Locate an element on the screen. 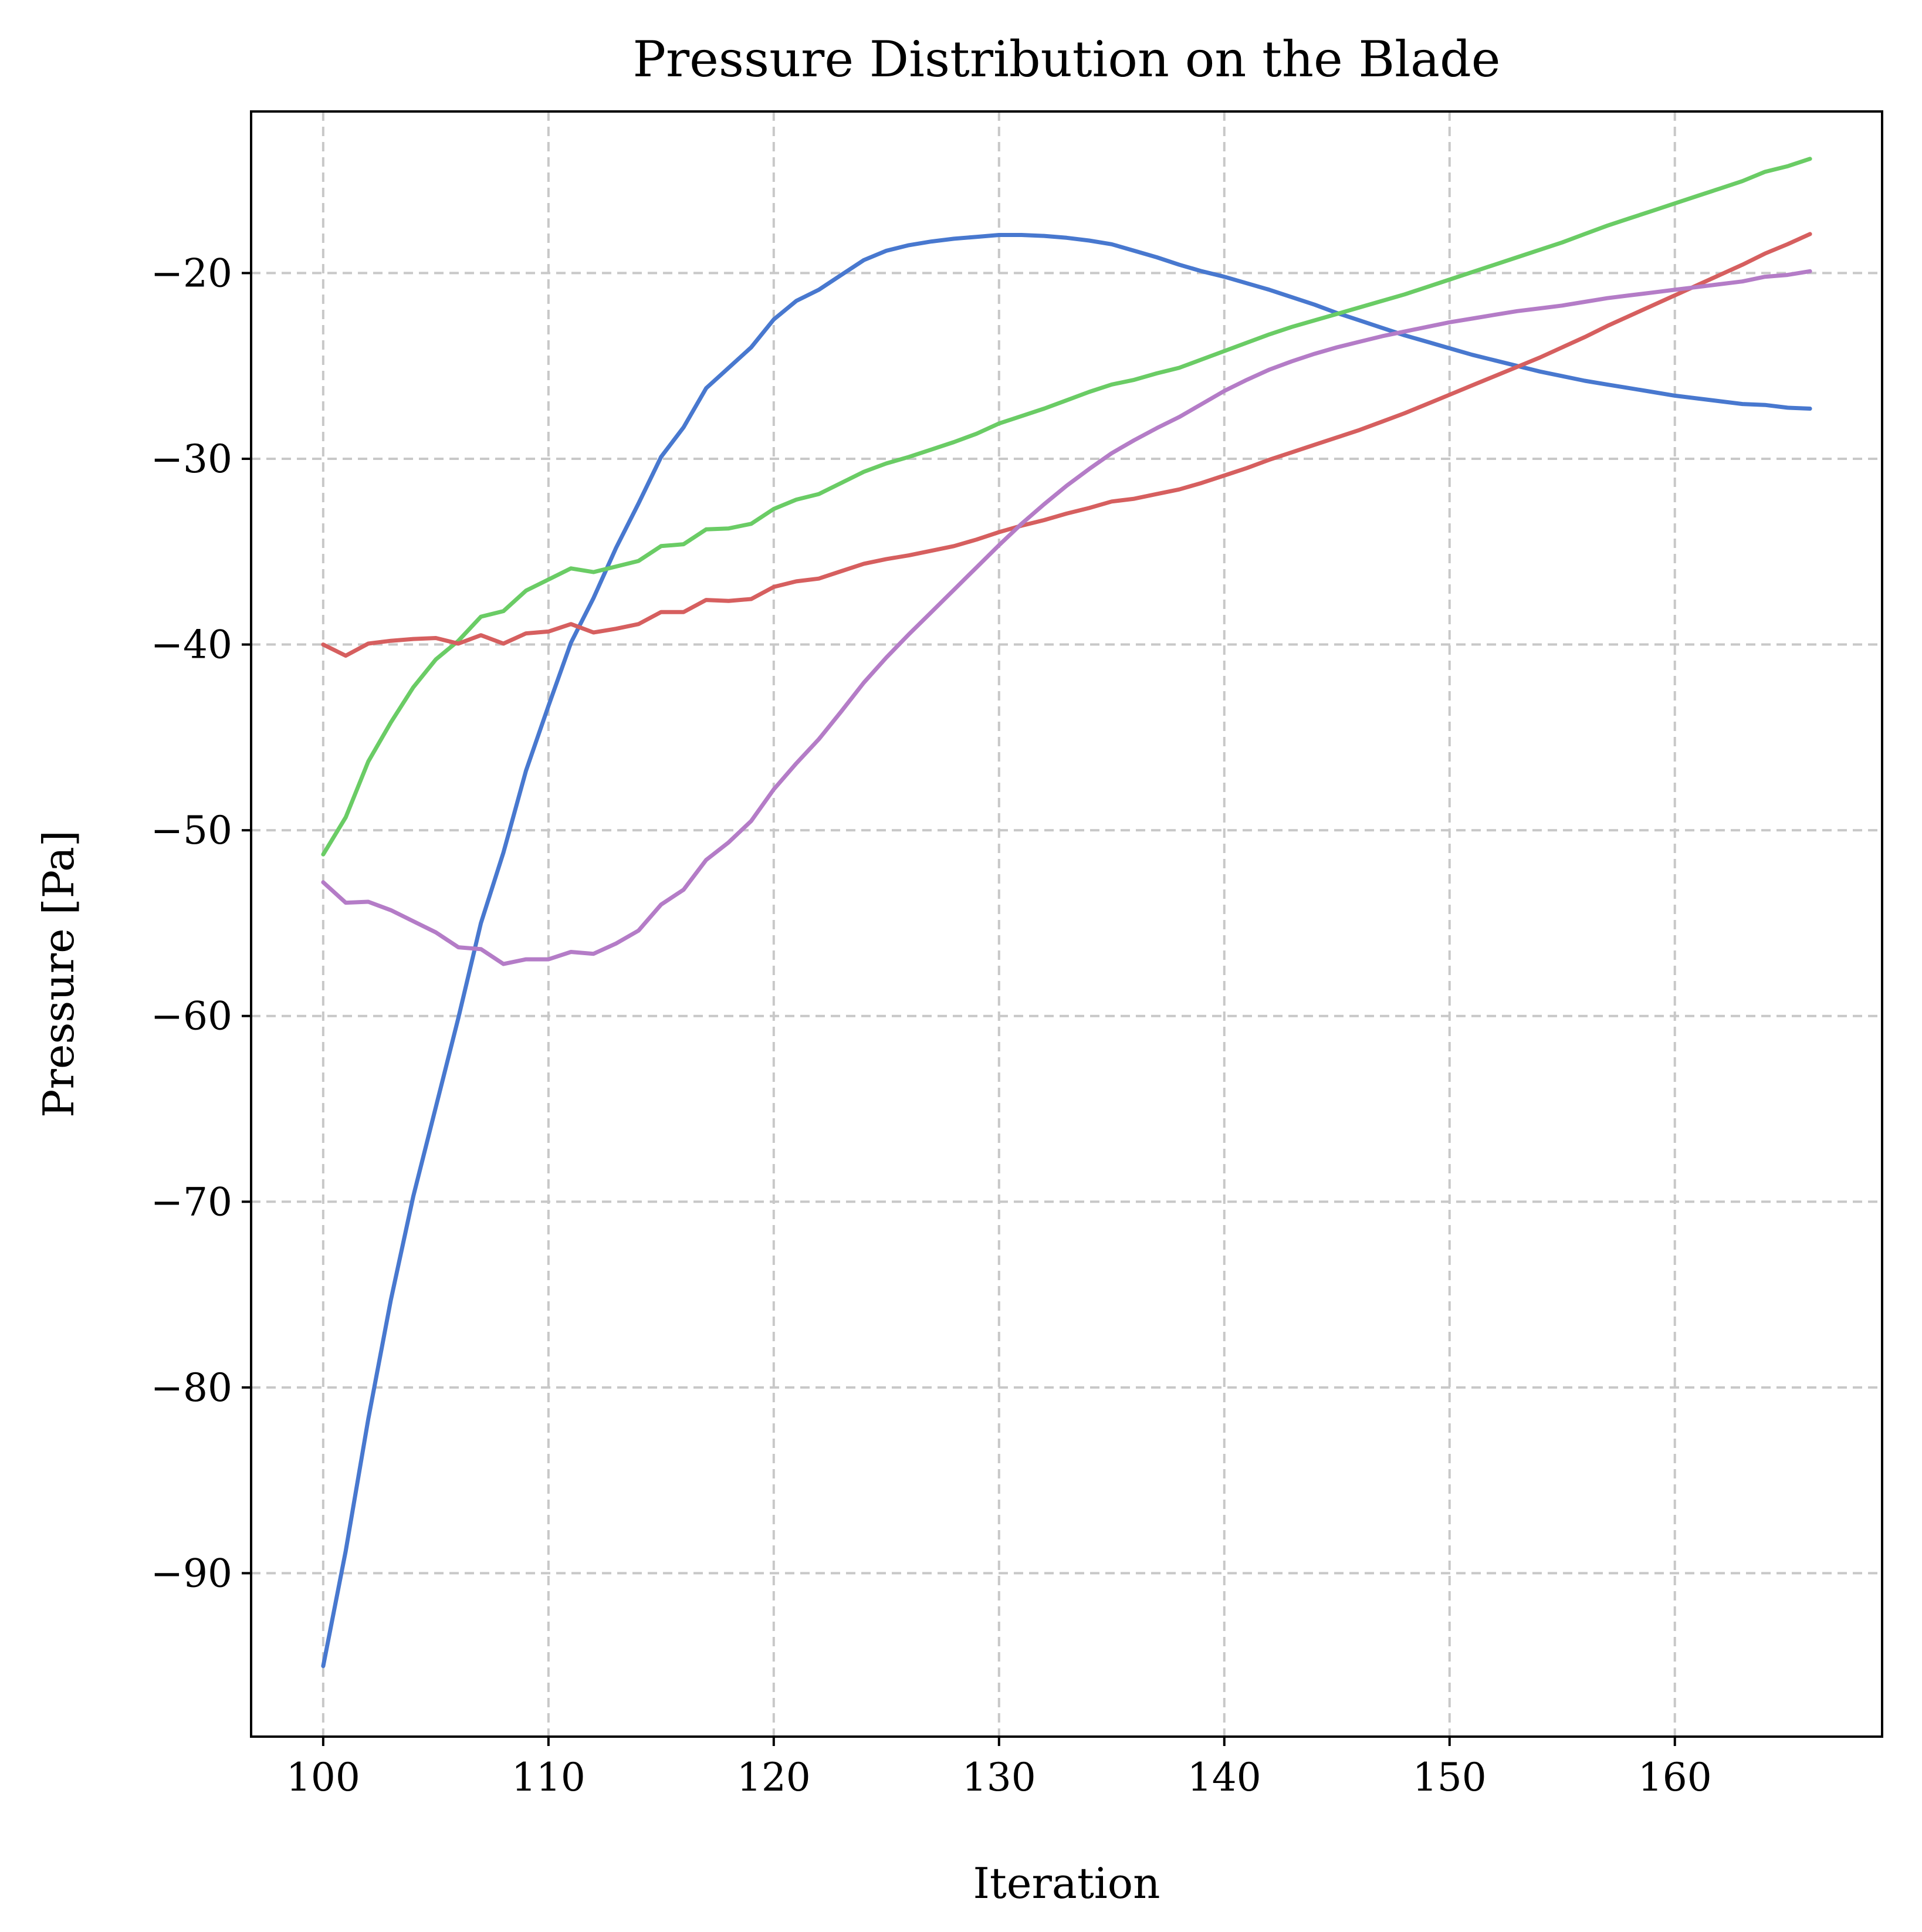 The width and height of the screenshot is (1922, 1932). x-axis-label: Iteration is located at coordinates (1066, 1883).